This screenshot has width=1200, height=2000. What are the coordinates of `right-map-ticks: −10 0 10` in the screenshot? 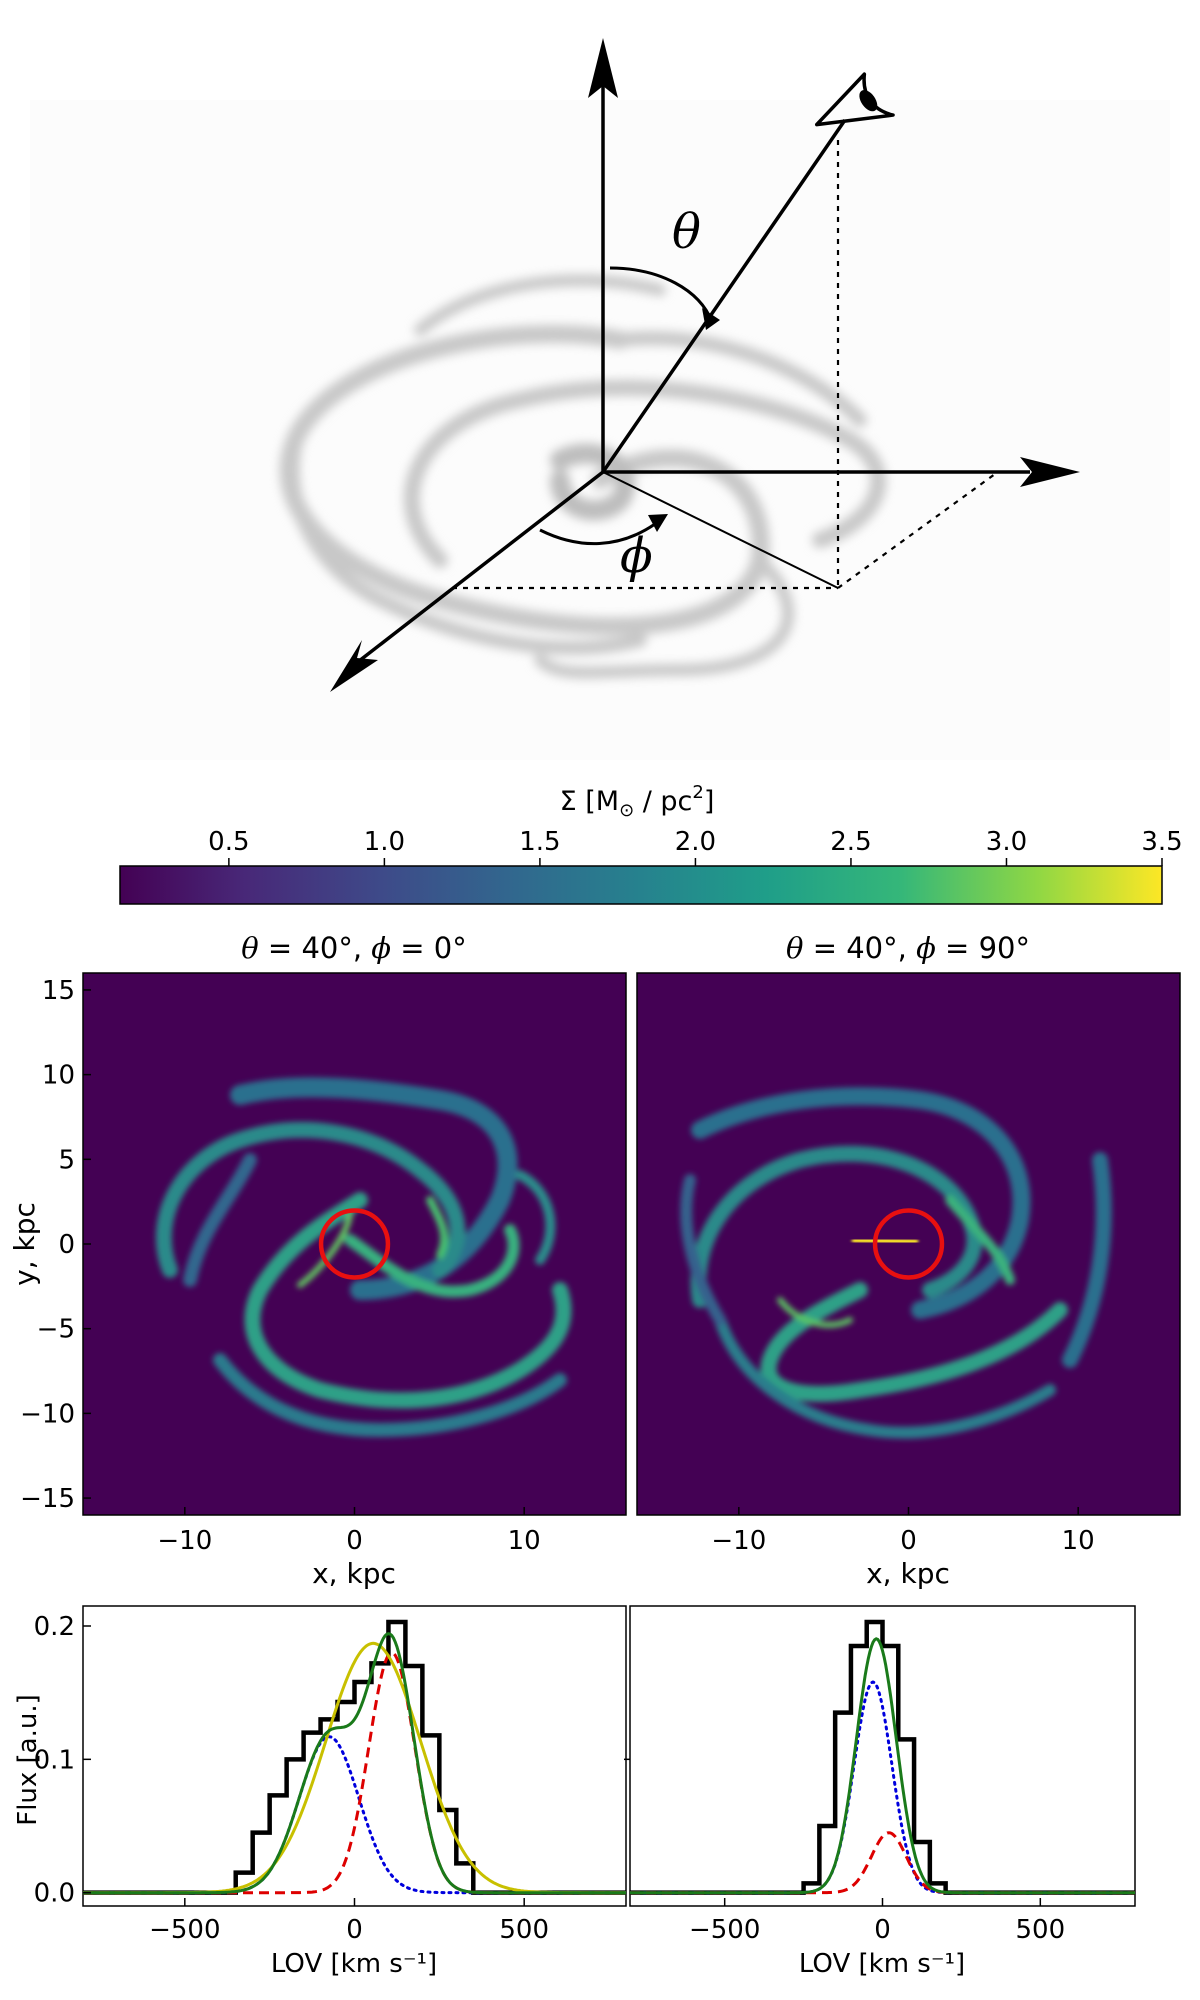 It's located at (903, 1531).